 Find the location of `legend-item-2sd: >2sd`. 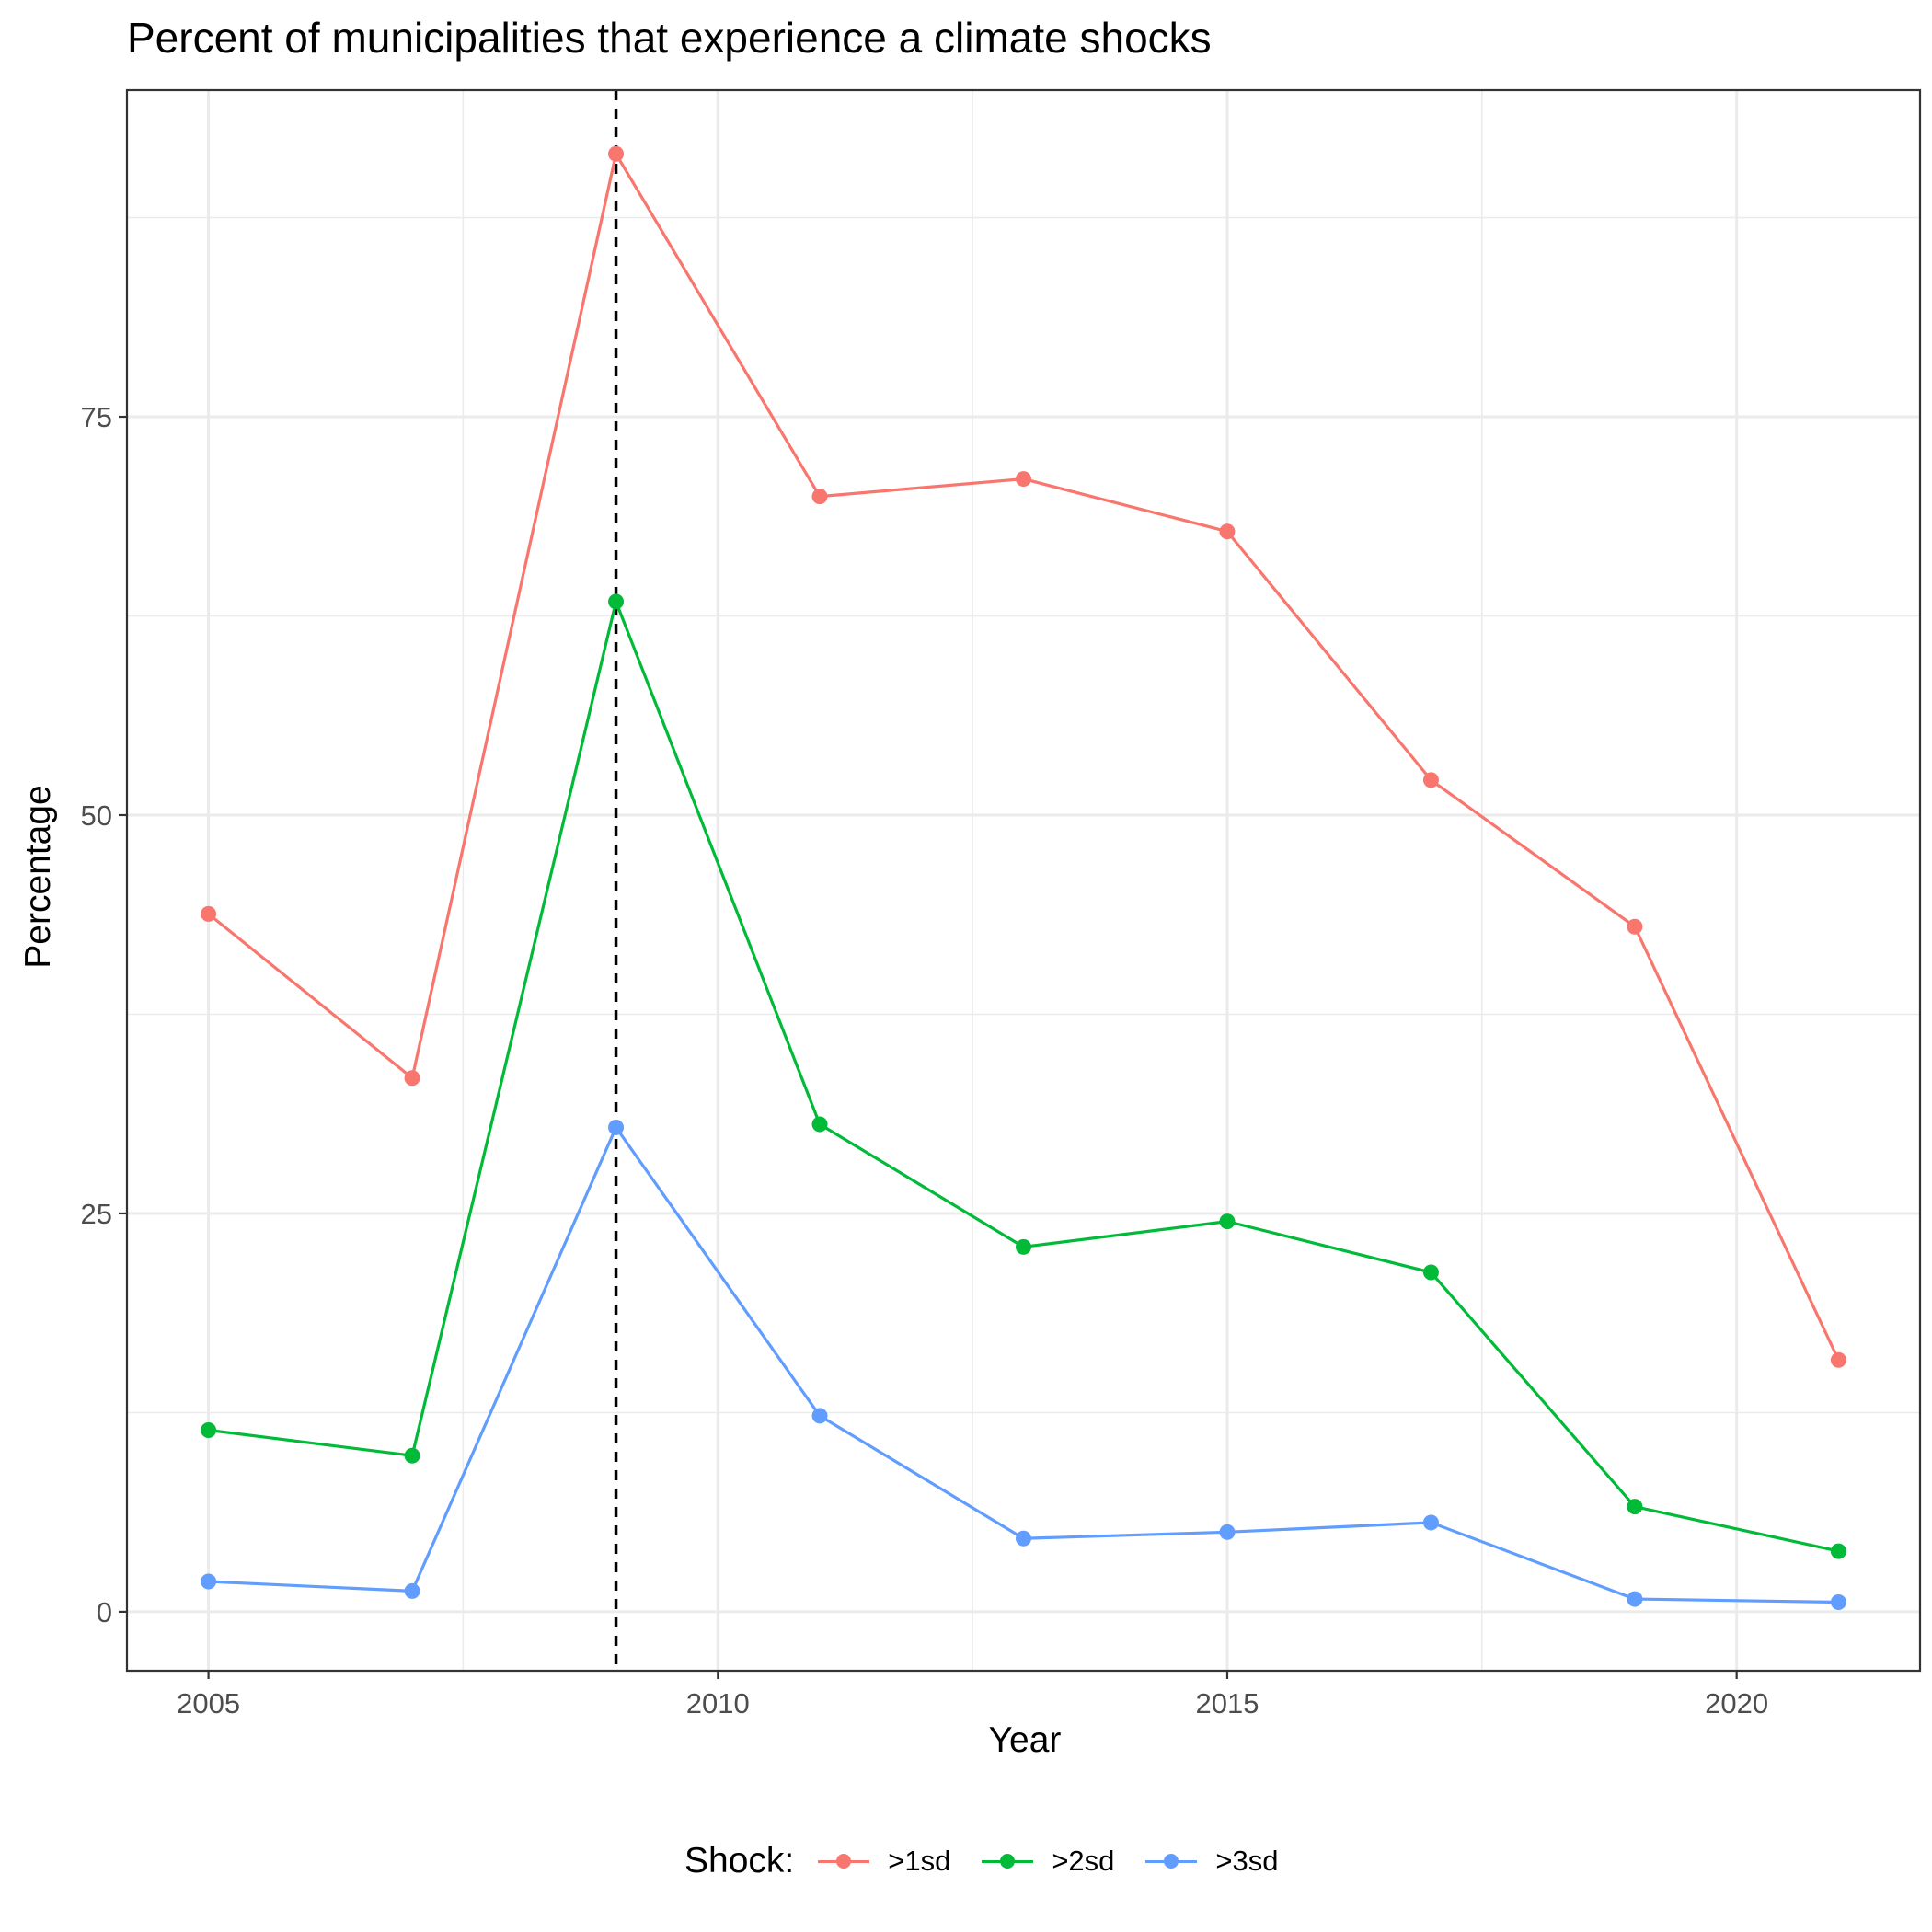

legend-item-2sd: >2sd is located at coordinates (1046, 1861).